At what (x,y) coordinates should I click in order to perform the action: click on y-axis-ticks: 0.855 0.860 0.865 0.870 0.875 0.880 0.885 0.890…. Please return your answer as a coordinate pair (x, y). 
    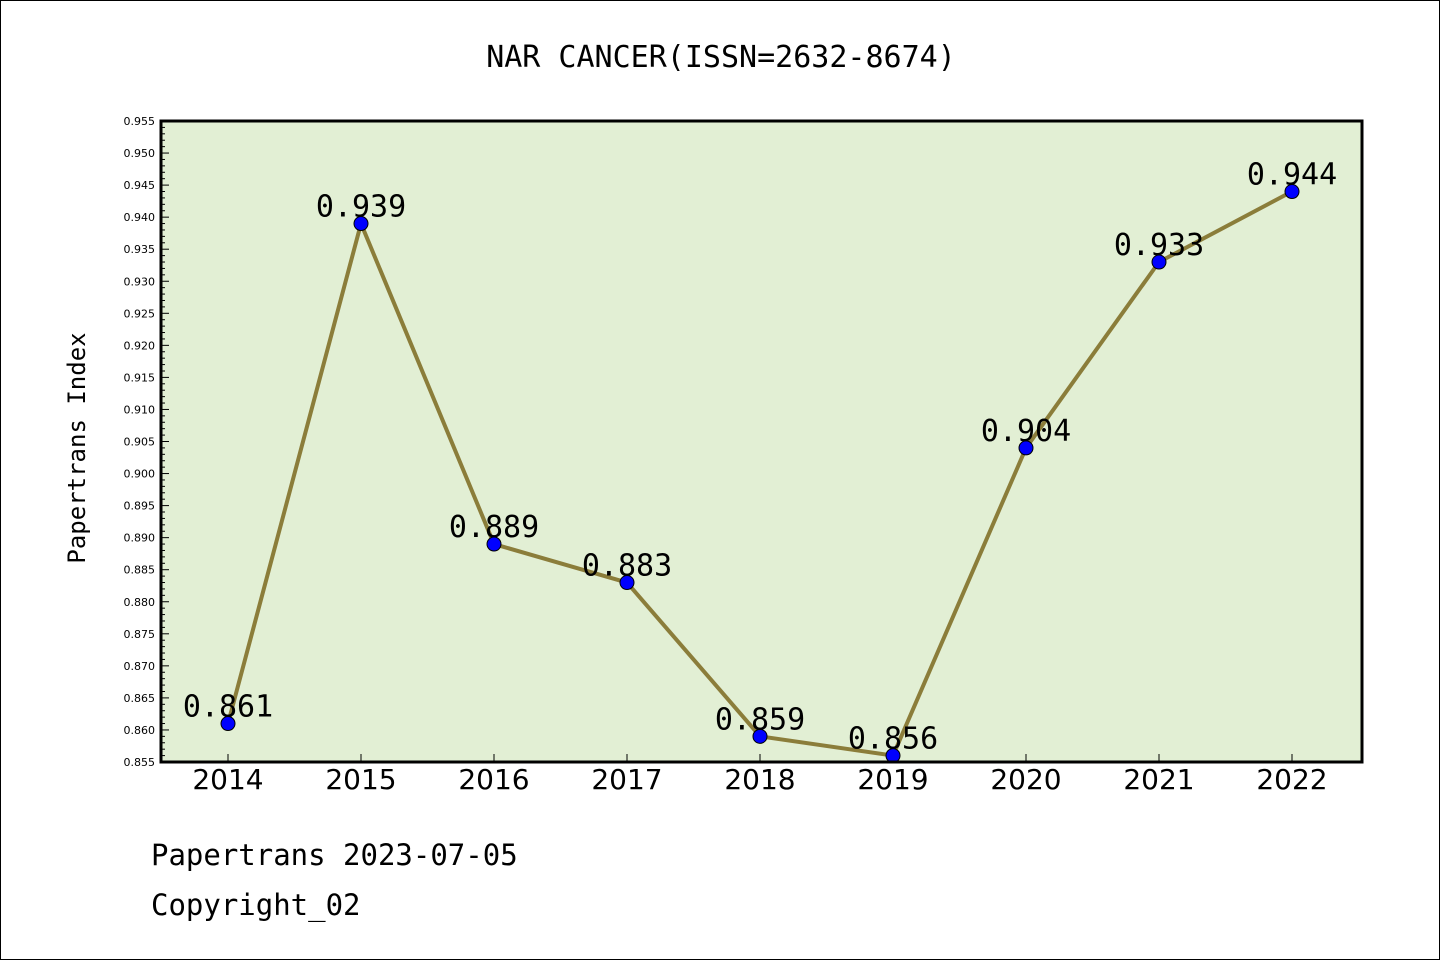
    Looking at the image, I should click on (146, 442).